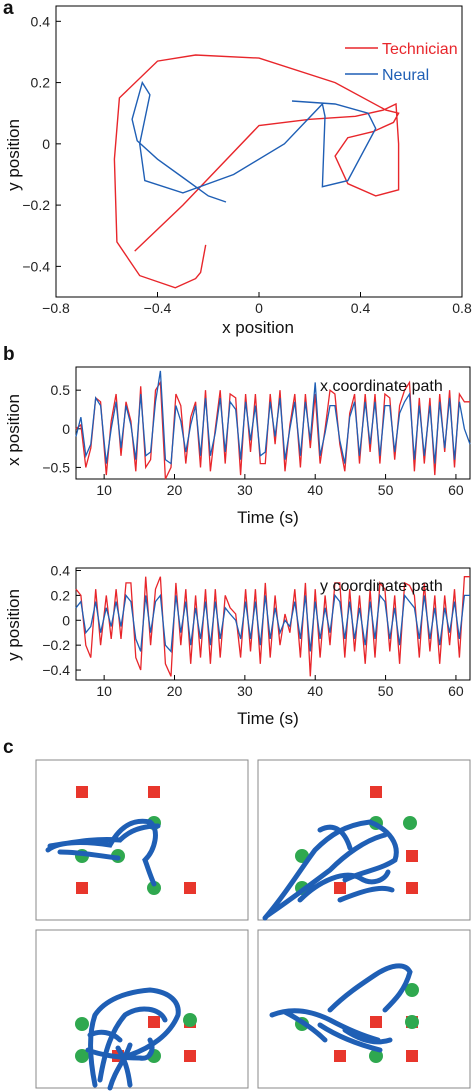 The height and width of the screenshot is (1091, 474). What do you see at coordinates (361, 308) in the screenshot?
I see `x-tick-label: 0.4` at bounding box center [361, 308].